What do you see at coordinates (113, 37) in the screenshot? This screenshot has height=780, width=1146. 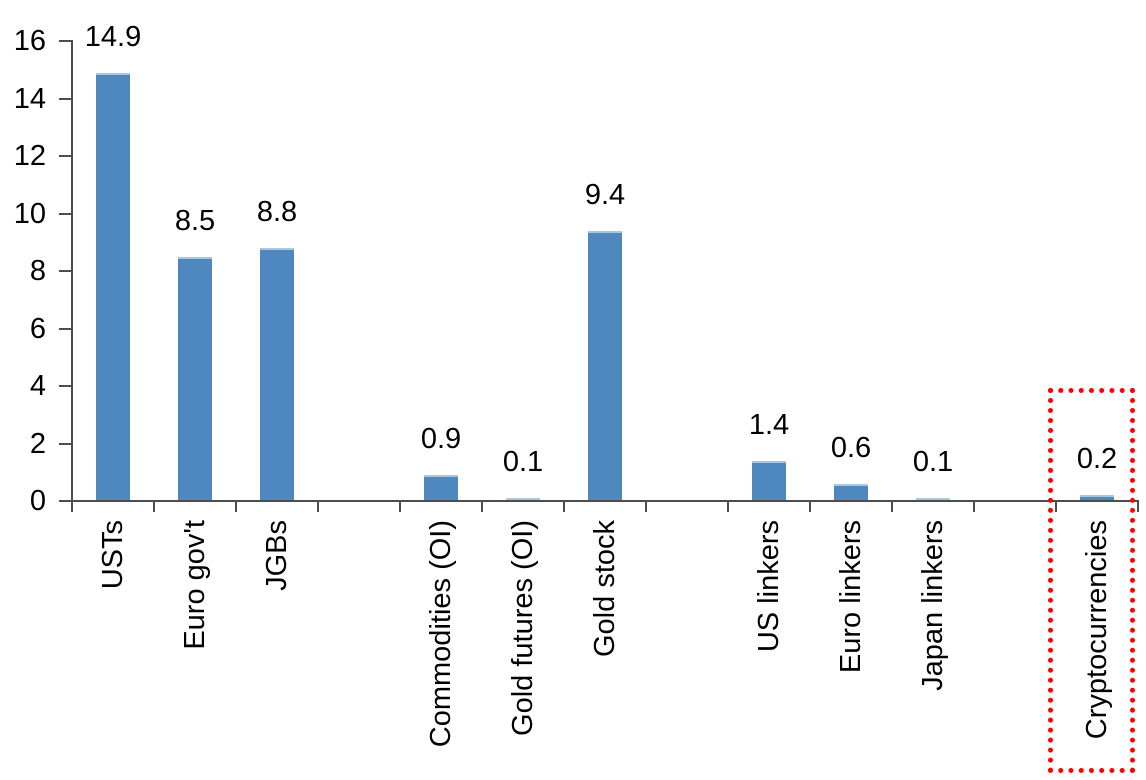 I see `bar-value-label: 14.9` at bounding box center [113, 37].